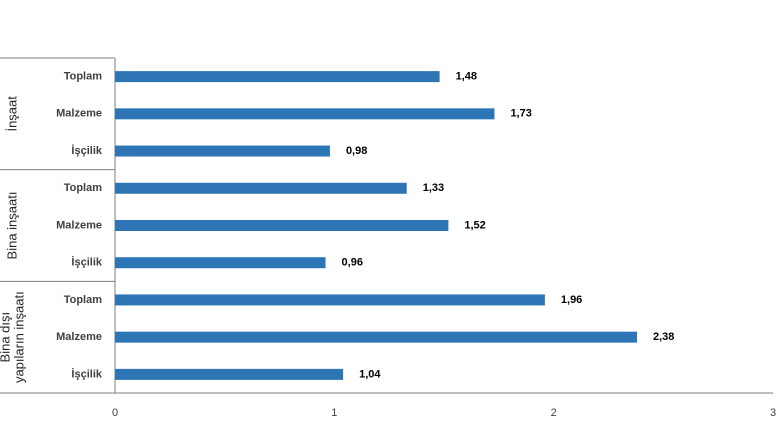  What do you see at coordinates (115, 413) in the screenshot?
I see `x-tick-label: 0` at bounding box center [115, 413].